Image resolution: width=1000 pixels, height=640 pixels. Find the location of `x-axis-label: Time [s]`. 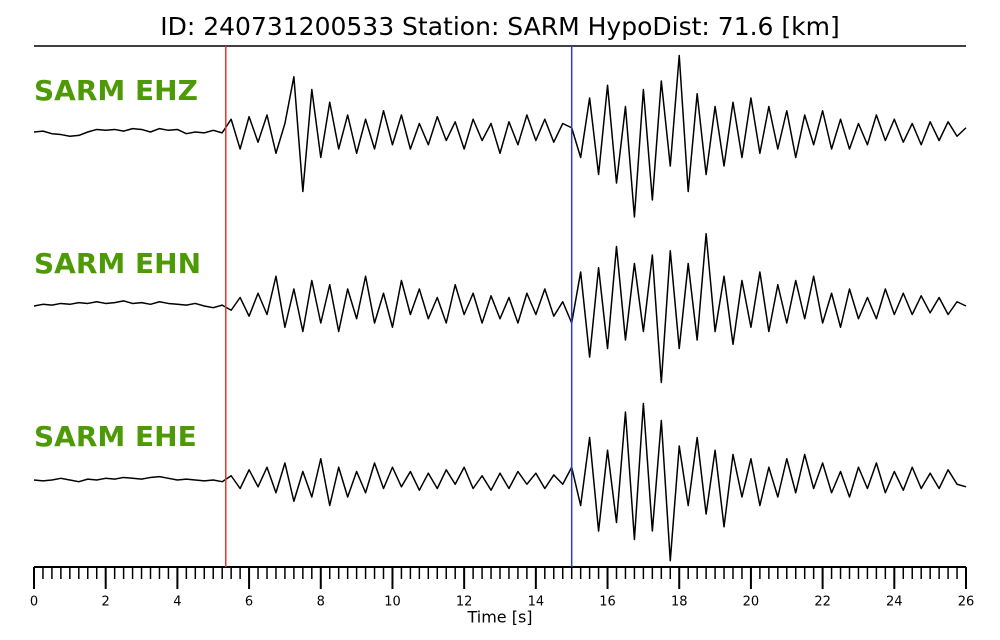

x-axis-label: Time [s] is located at coordinates (499, 617).